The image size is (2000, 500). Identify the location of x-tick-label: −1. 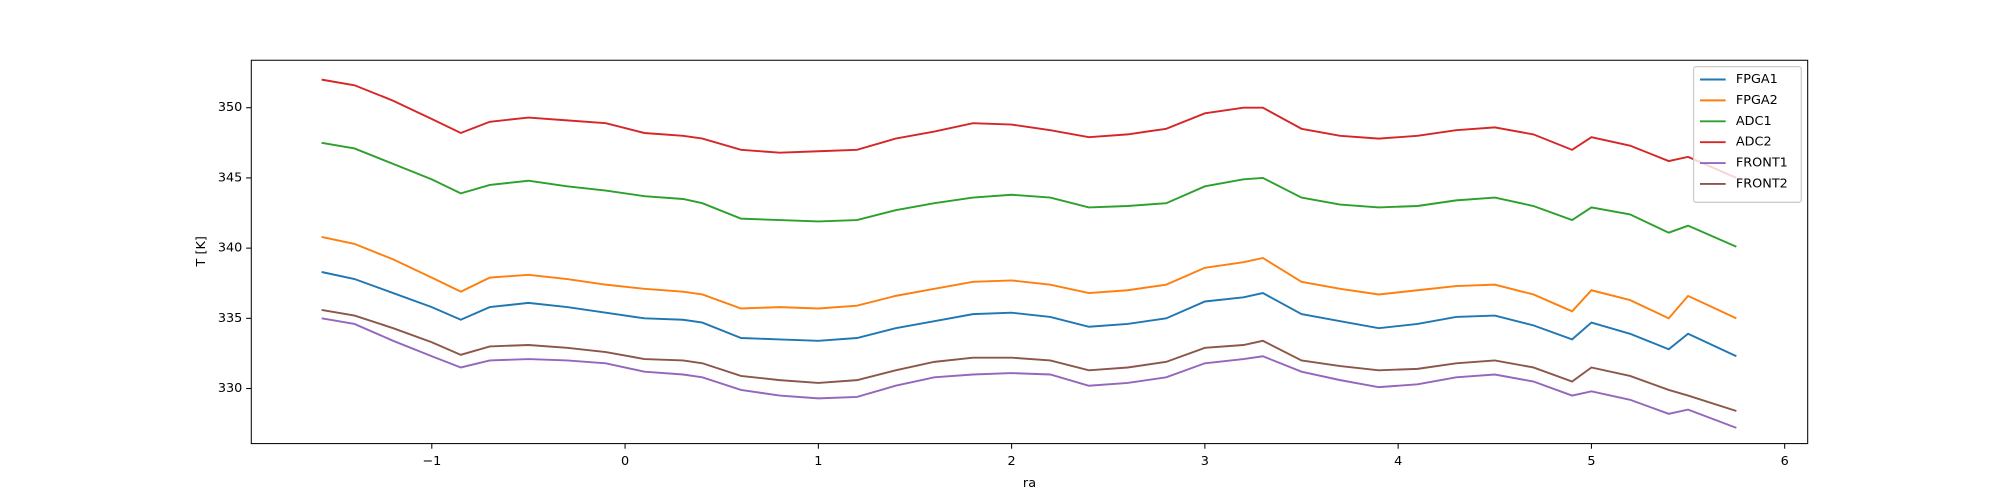
(431, 461).